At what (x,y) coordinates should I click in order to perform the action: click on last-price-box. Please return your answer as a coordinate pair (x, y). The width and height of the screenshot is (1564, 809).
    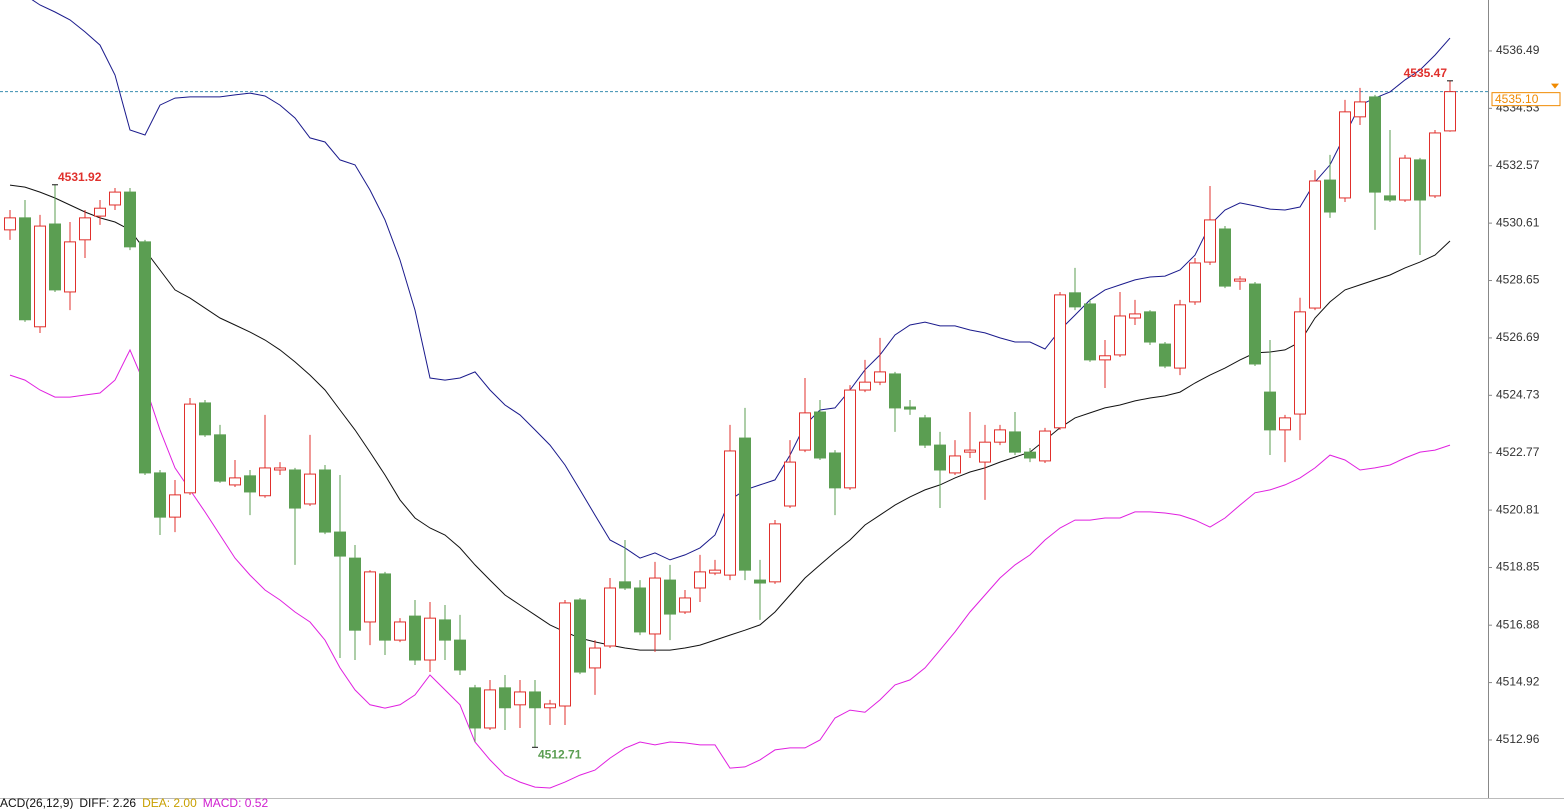
    Looking at the image, I should click on (1526, 99).